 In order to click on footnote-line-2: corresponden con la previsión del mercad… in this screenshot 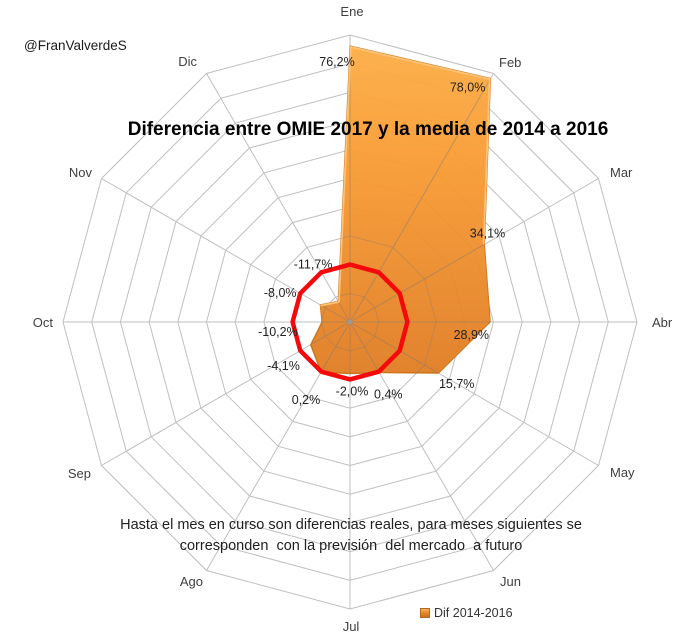, I will do `click(351, 546)`.